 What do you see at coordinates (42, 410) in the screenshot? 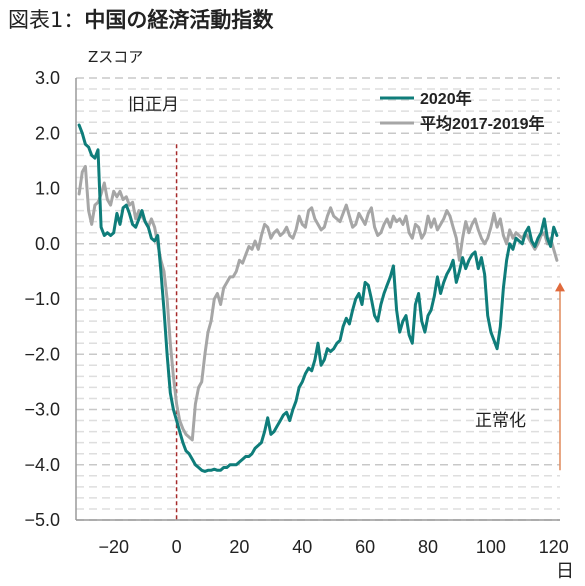
I see `y-tick-label: −3.0` at bounding box center [42, 410].